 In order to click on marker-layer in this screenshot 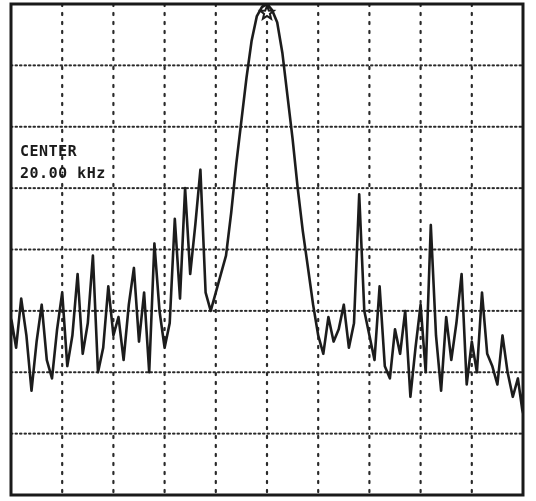, I will do `click(267, 12)`.